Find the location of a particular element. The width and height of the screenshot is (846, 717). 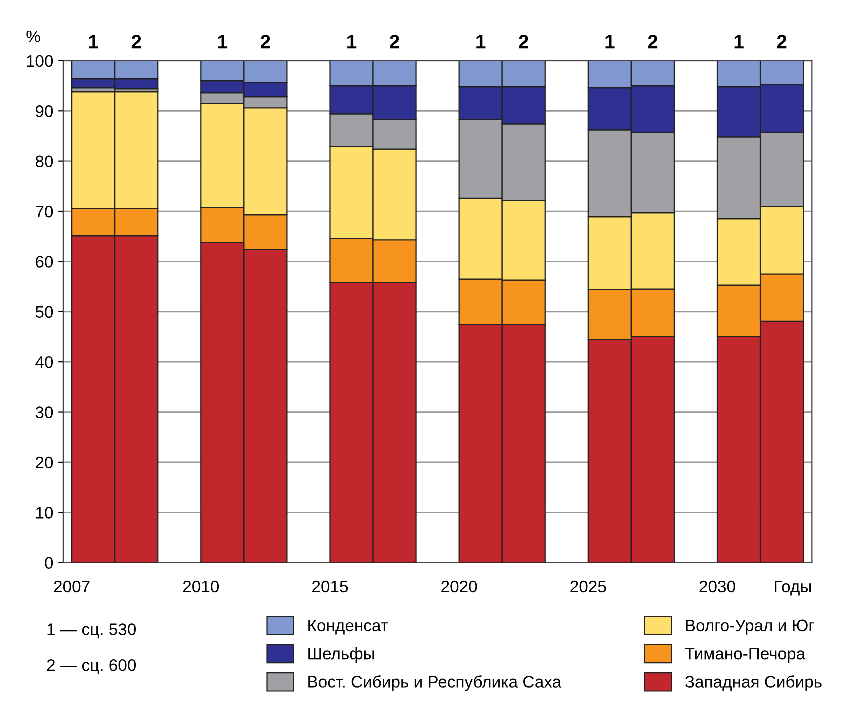

y-tick-label: 30 is located at coordinates (45, 412).